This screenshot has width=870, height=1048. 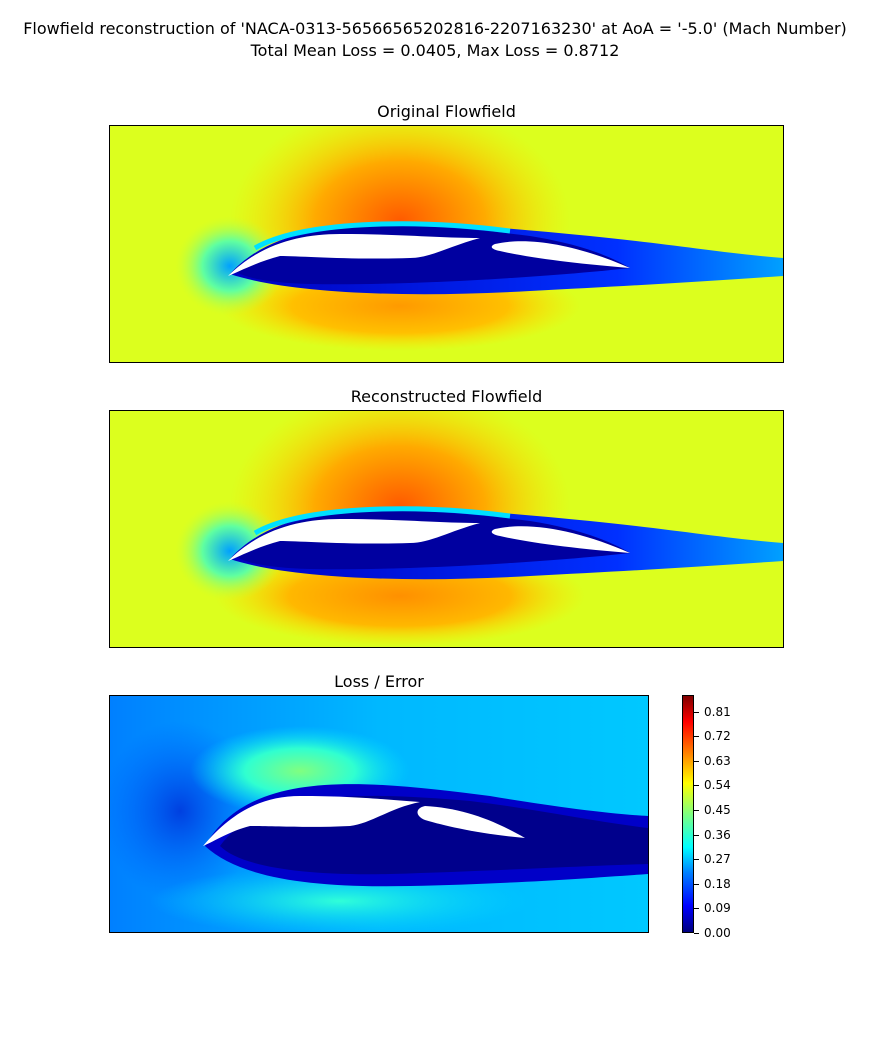 What do you see at coordinates (717, 859) in the screenshot?
I see `colorbar-tick-label: 0.27` at bounding box center [717, 859].